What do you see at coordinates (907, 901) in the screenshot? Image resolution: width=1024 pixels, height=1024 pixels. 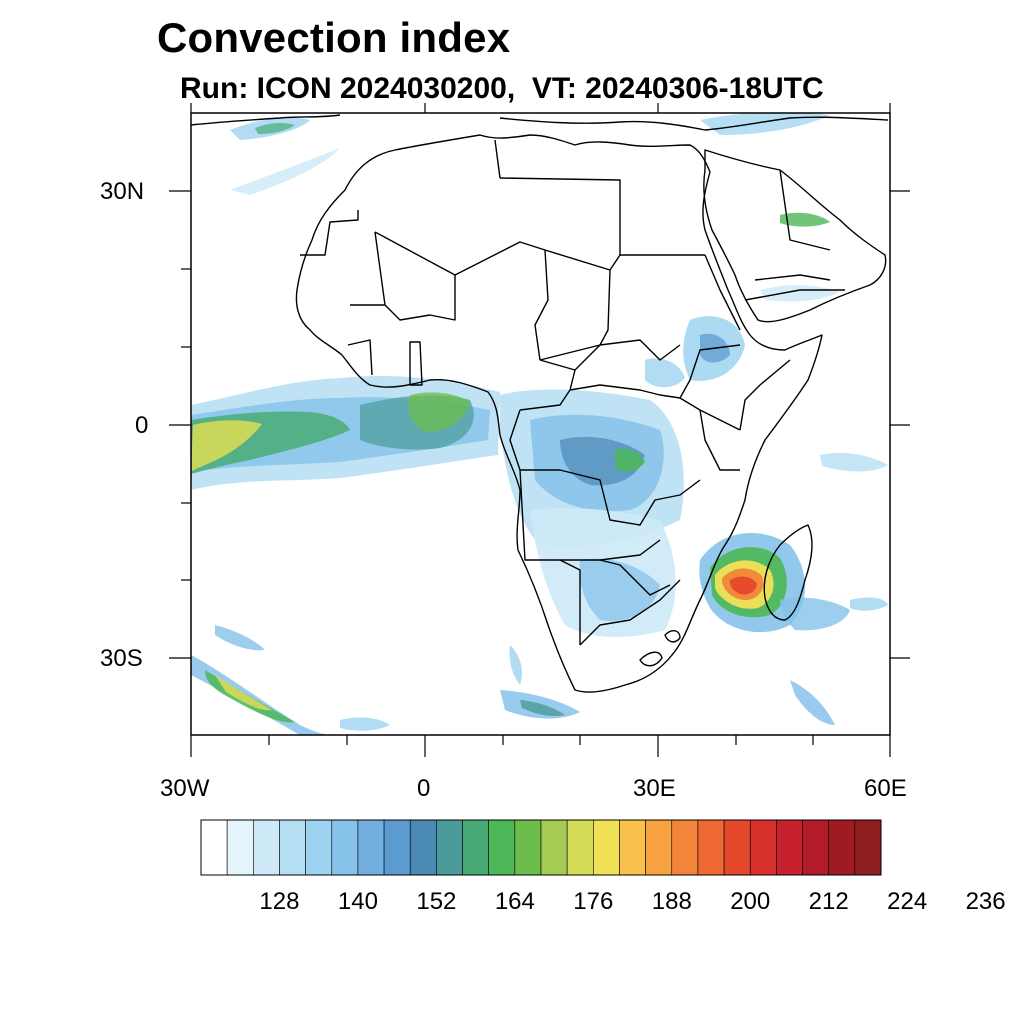 I see `colorbar-label: 224` at bounding box center [907, 901].